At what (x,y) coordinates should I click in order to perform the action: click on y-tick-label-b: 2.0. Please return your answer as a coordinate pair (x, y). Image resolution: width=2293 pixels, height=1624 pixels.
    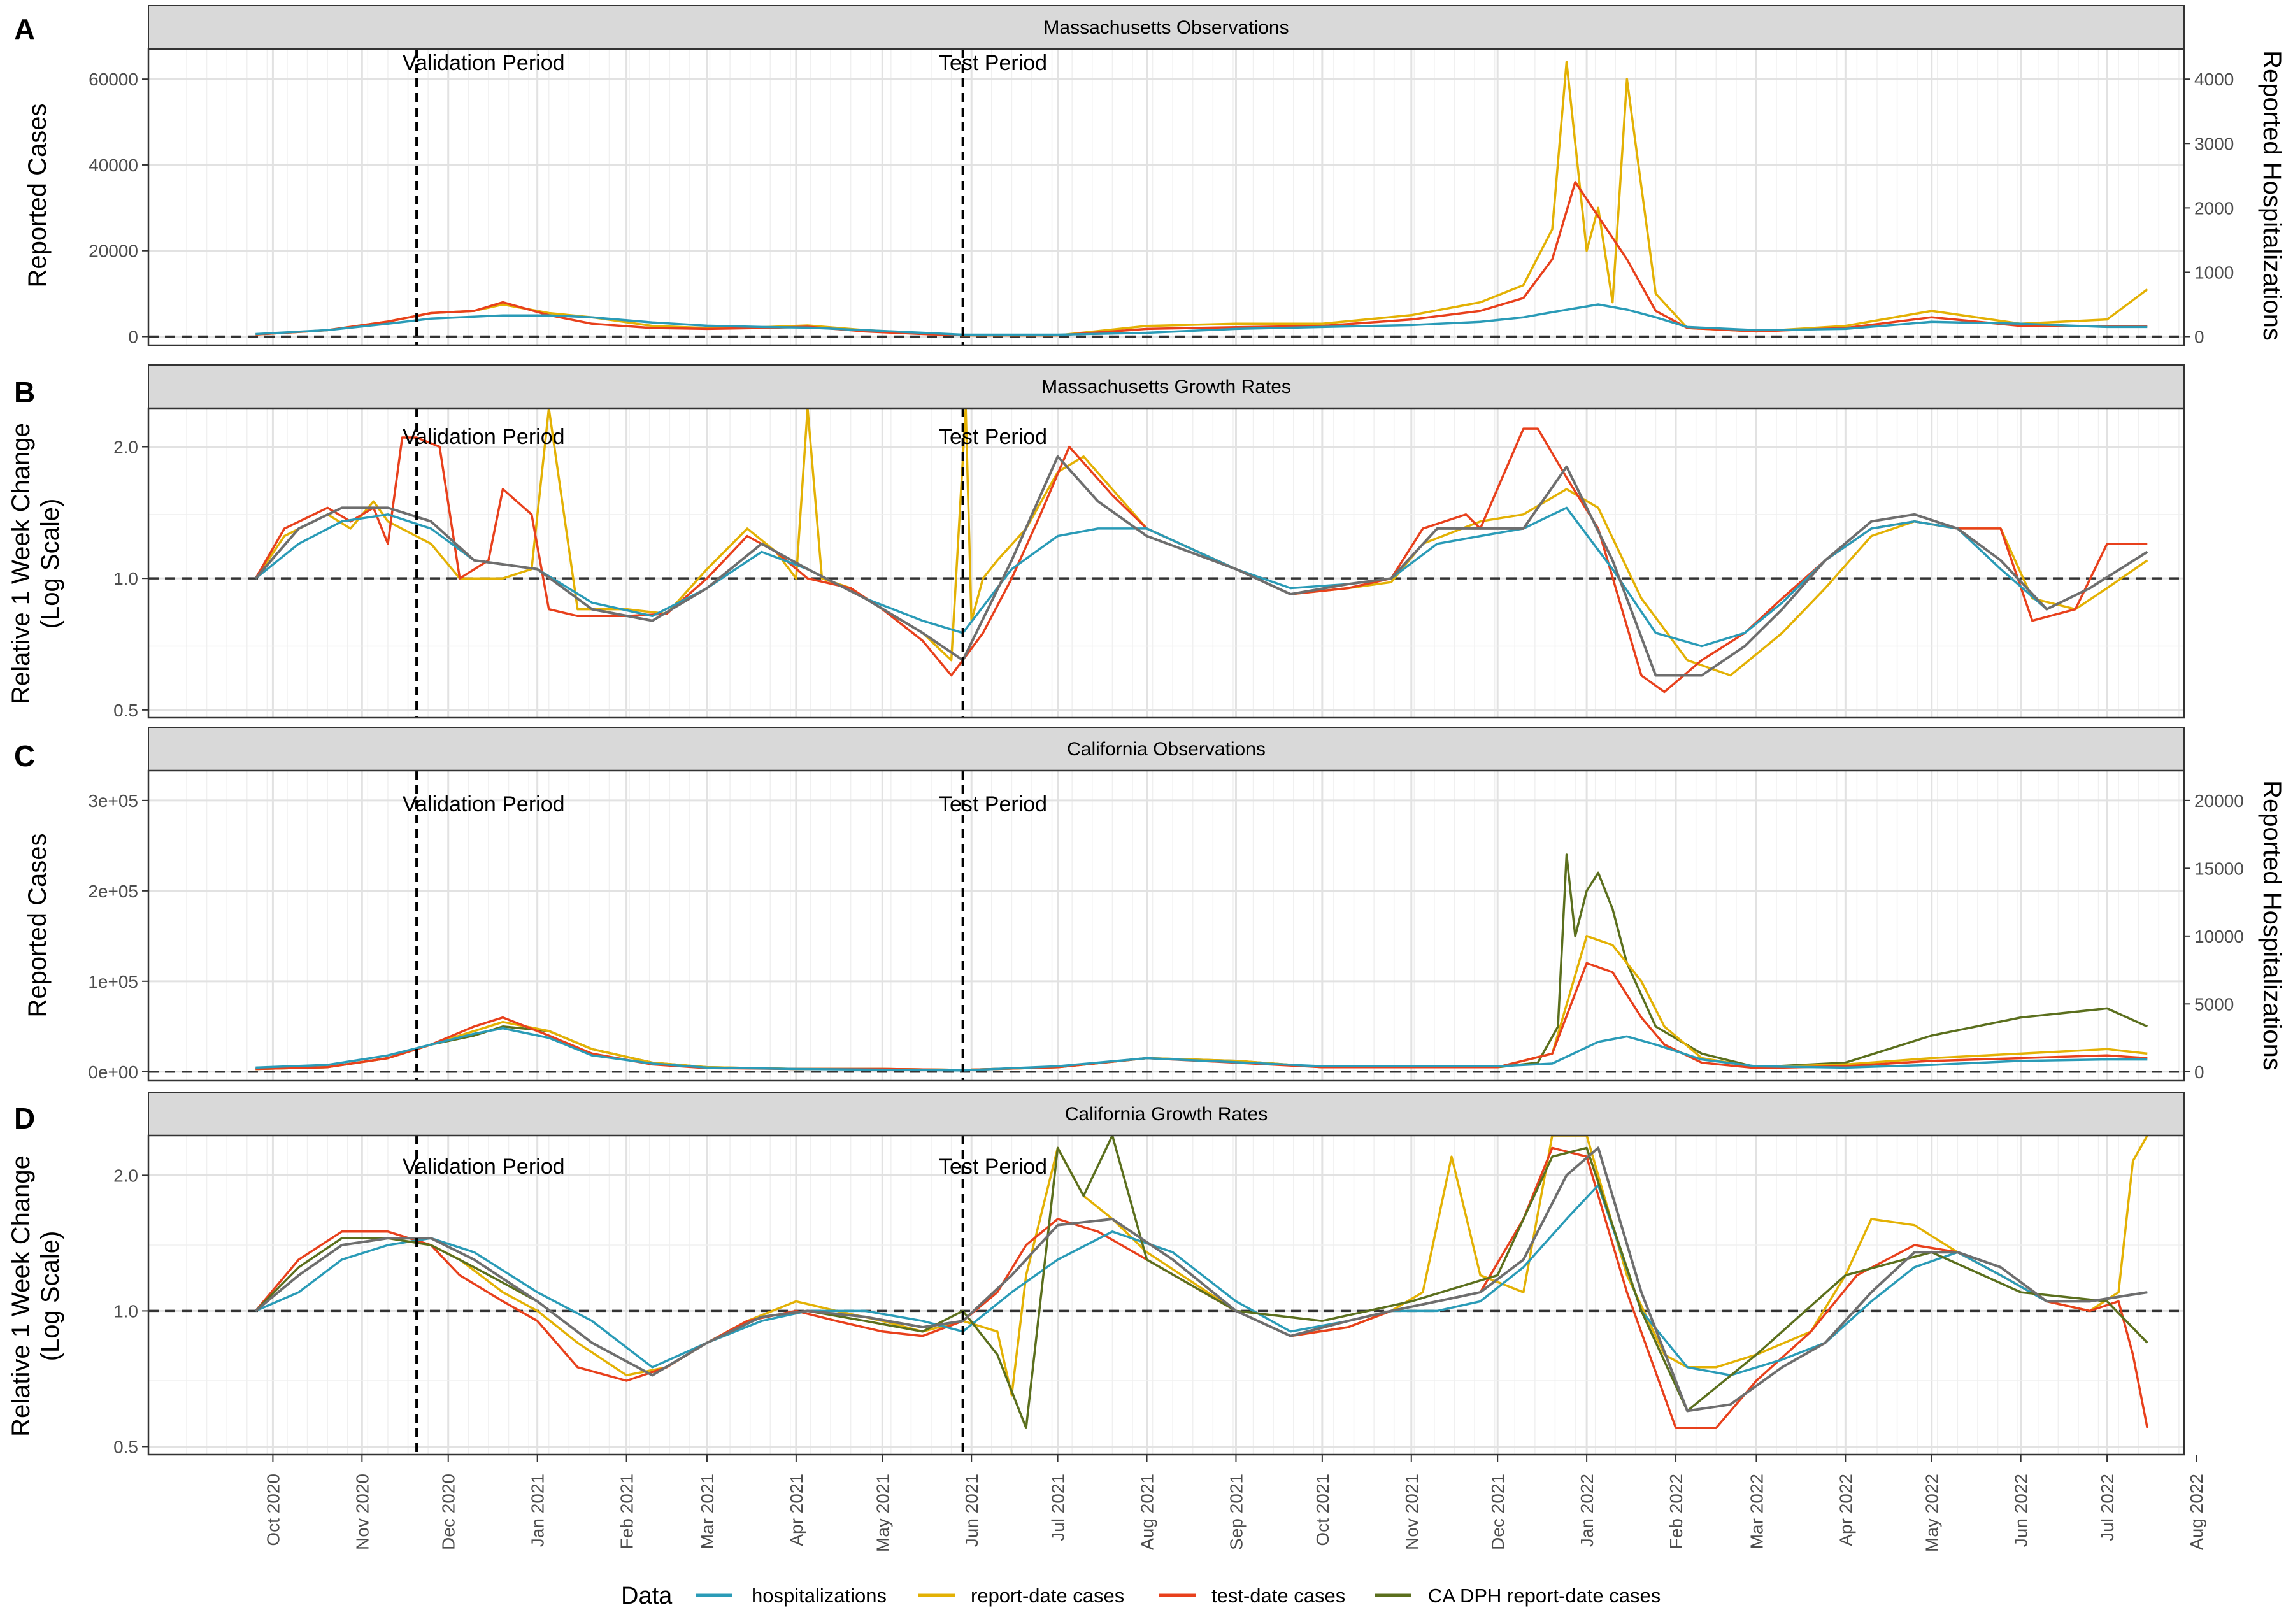
    Looking at the image, I should click on (125, 447).